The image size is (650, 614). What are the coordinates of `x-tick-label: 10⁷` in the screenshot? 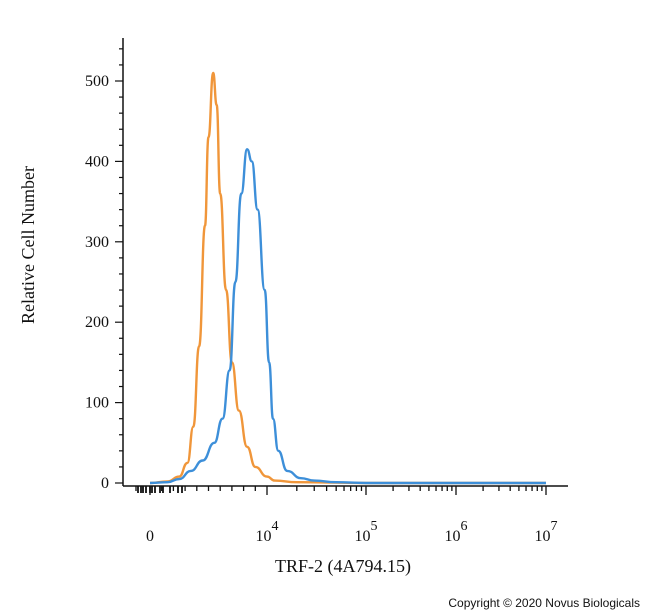 It's located at (546, 532).